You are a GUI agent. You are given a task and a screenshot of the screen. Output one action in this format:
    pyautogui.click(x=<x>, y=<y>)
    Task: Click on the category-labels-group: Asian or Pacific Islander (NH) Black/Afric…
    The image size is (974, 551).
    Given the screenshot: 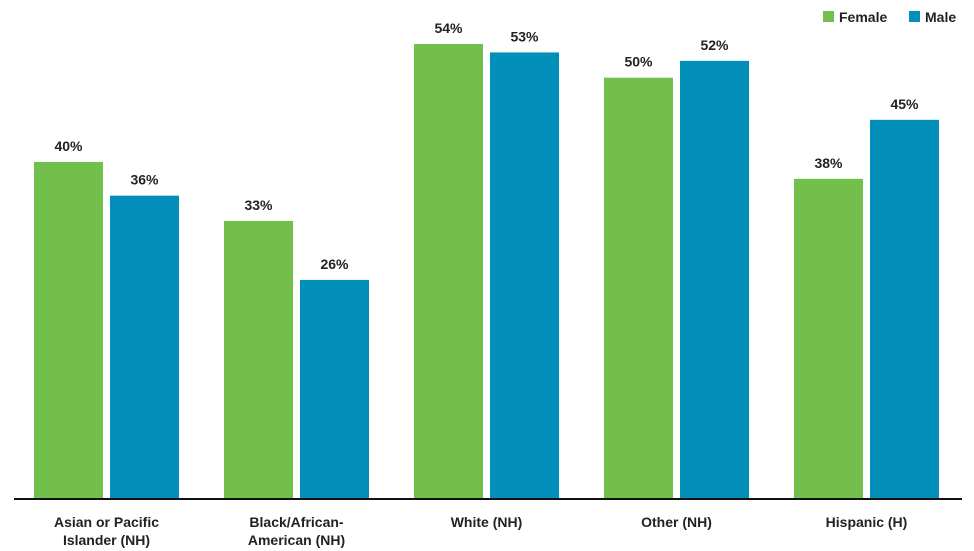 What is the action you would take?
    pyautogui.click(x=480, y=531)
    